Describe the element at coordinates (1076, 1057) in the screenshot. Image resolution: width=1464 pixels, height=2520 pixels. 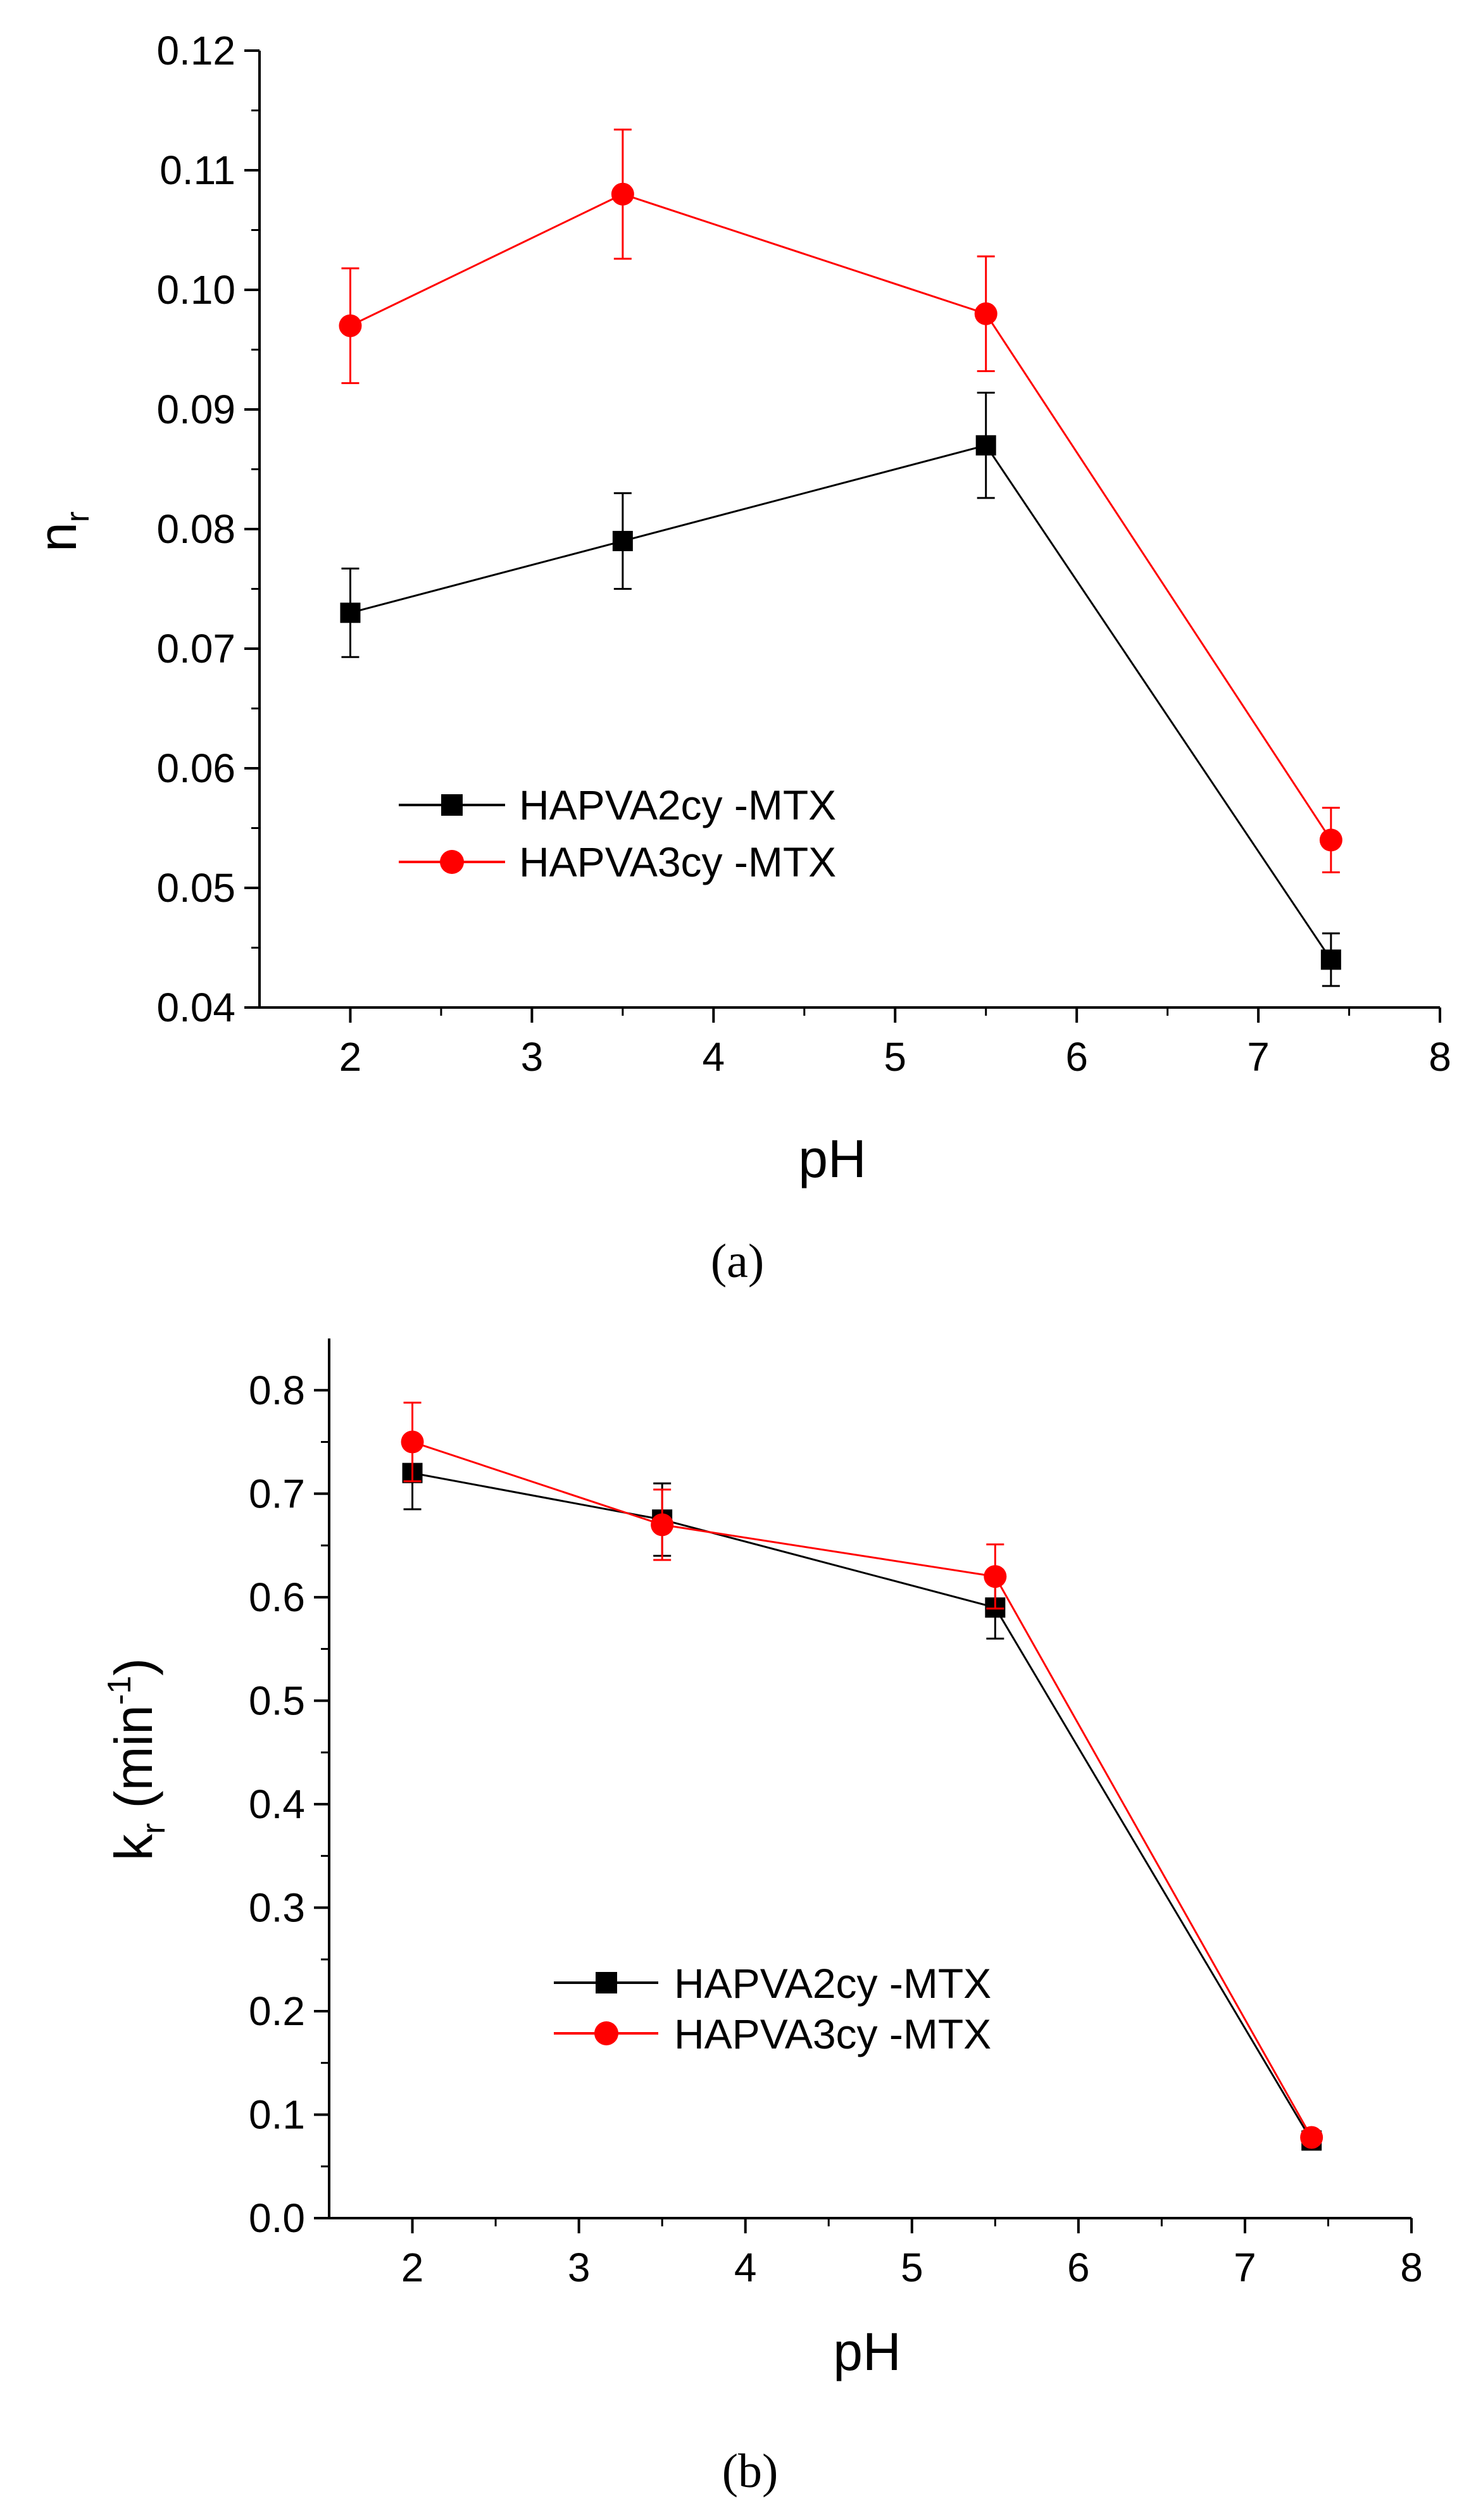
I see `chart-a-x-tick-label-4: 6` at that location.